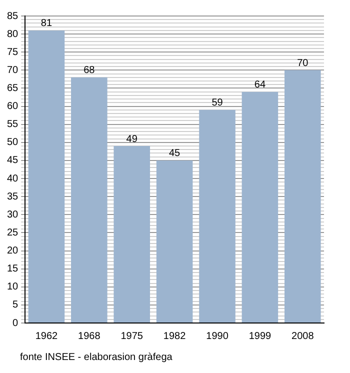  Describe the element at coordinates (15, 305) in the screenshot. I see `y-tick-label: 5` at that location.